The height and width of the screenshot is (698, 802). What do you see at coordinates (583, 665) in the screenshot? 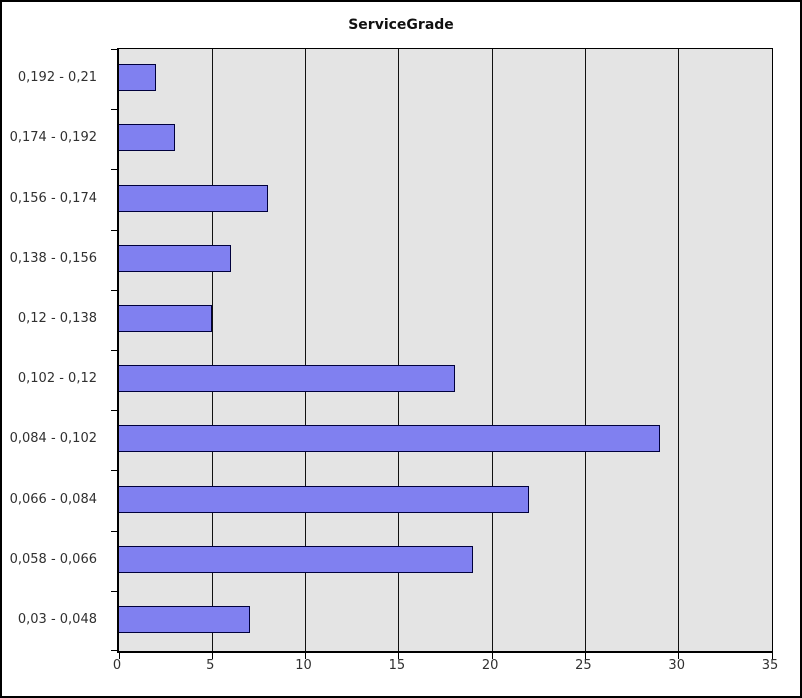
I see `x-axis-tick-label: 25` at bounding box center [583, 665].